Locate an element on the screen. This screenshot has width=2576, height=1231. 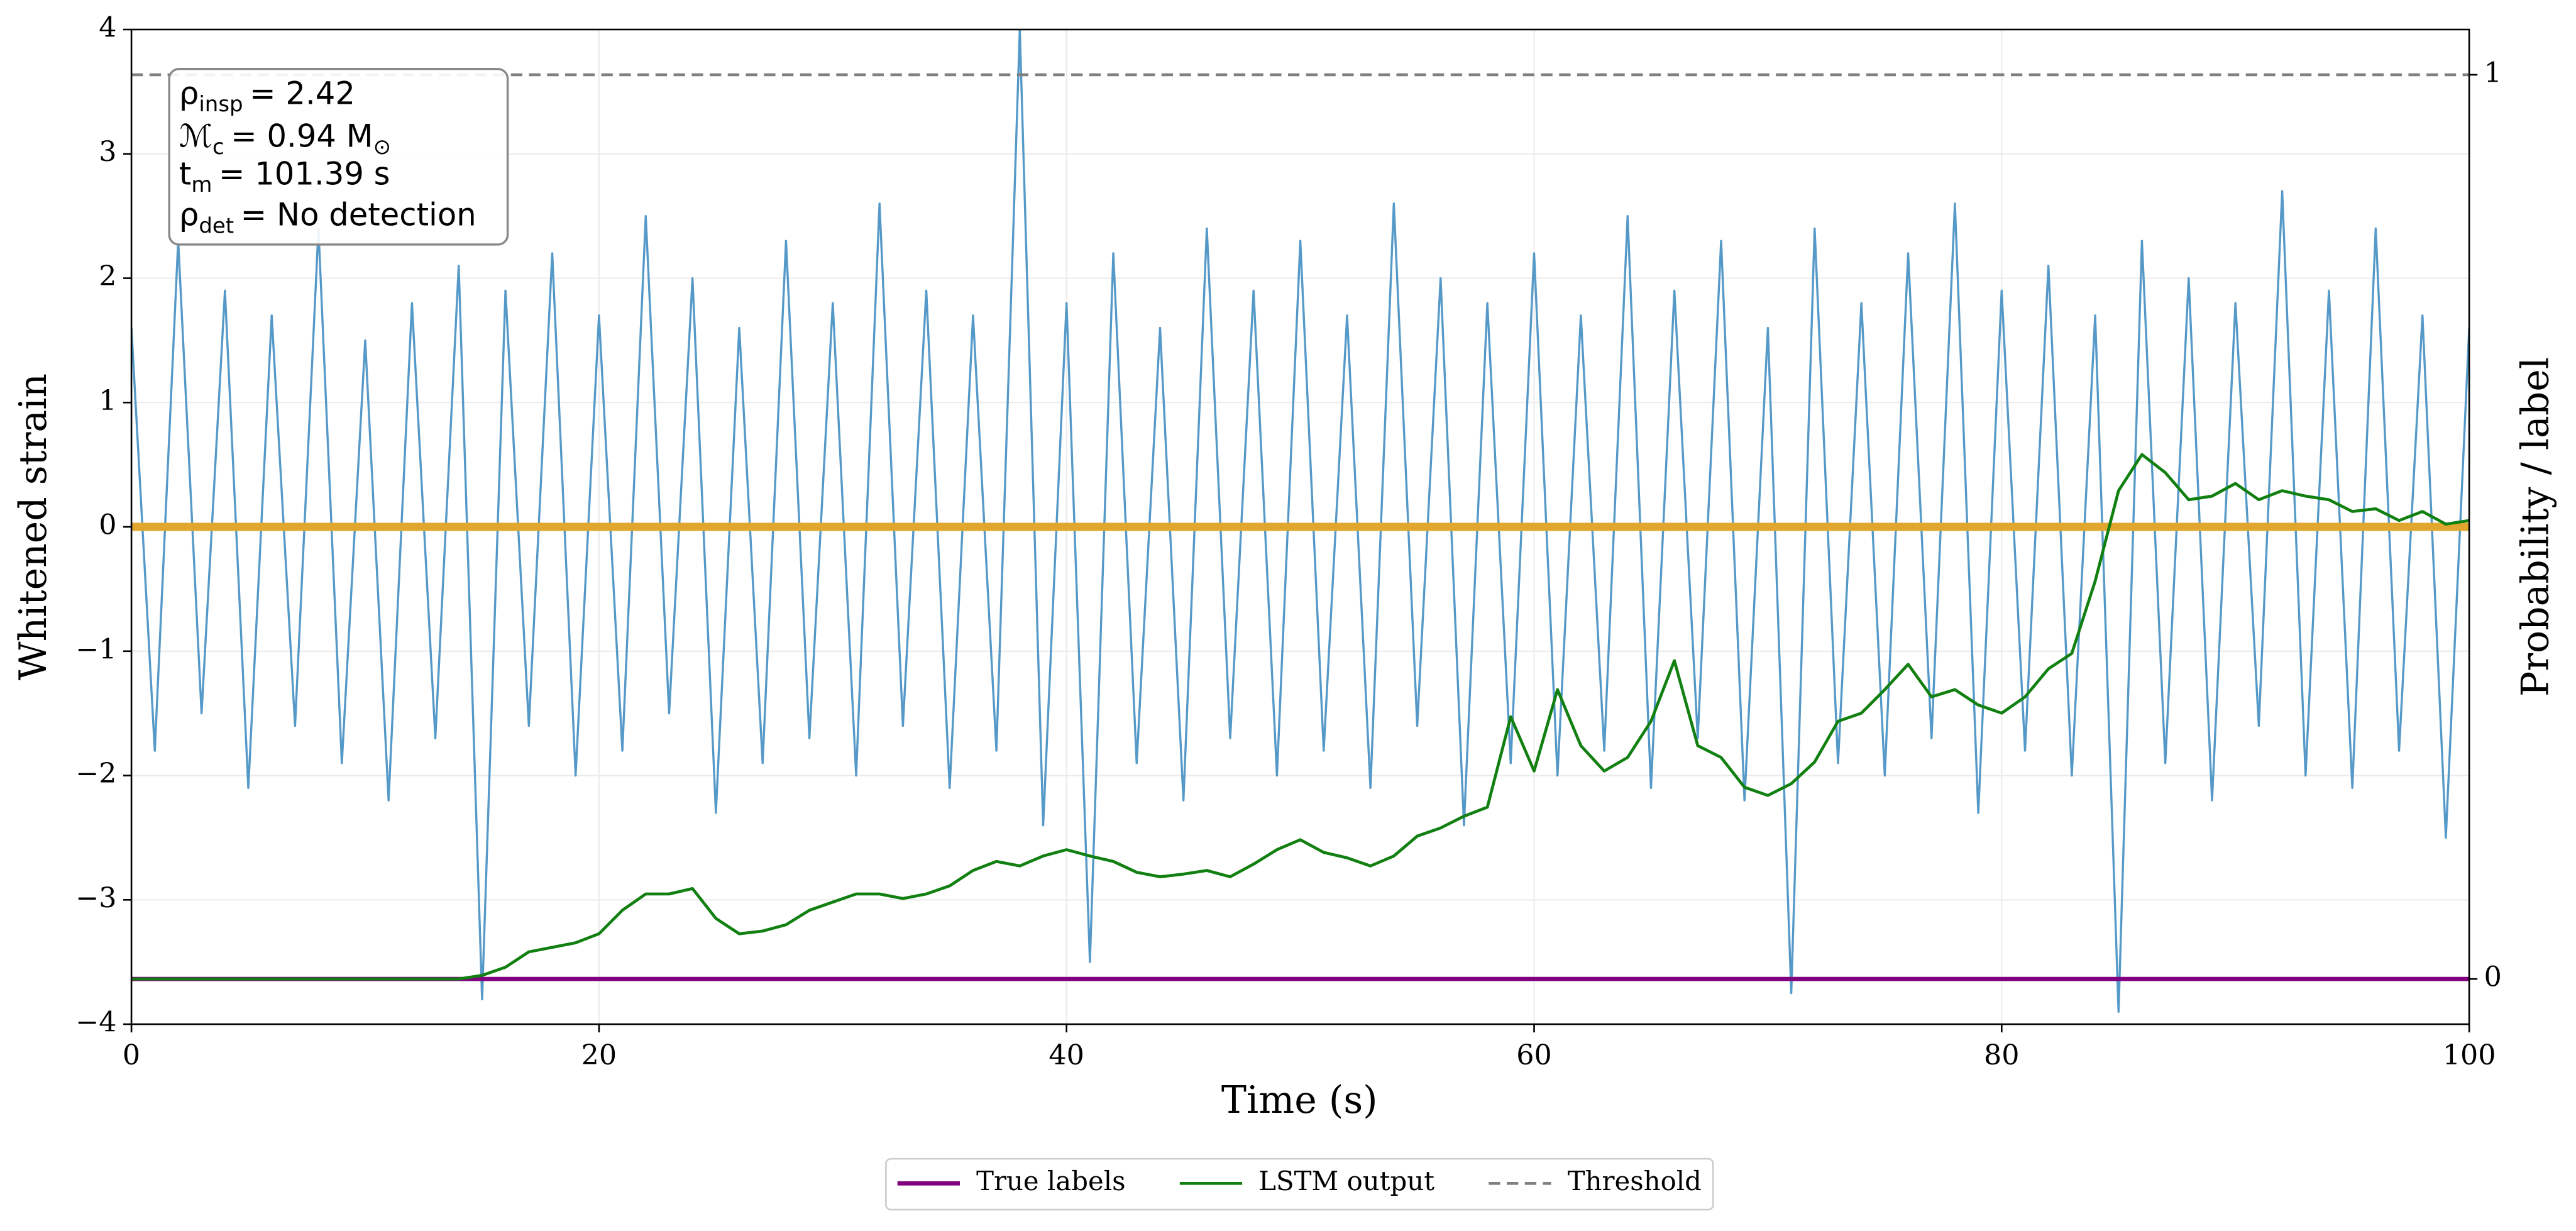
annotation-text: tm = 101.39 s is located at coordinates (284, 176).